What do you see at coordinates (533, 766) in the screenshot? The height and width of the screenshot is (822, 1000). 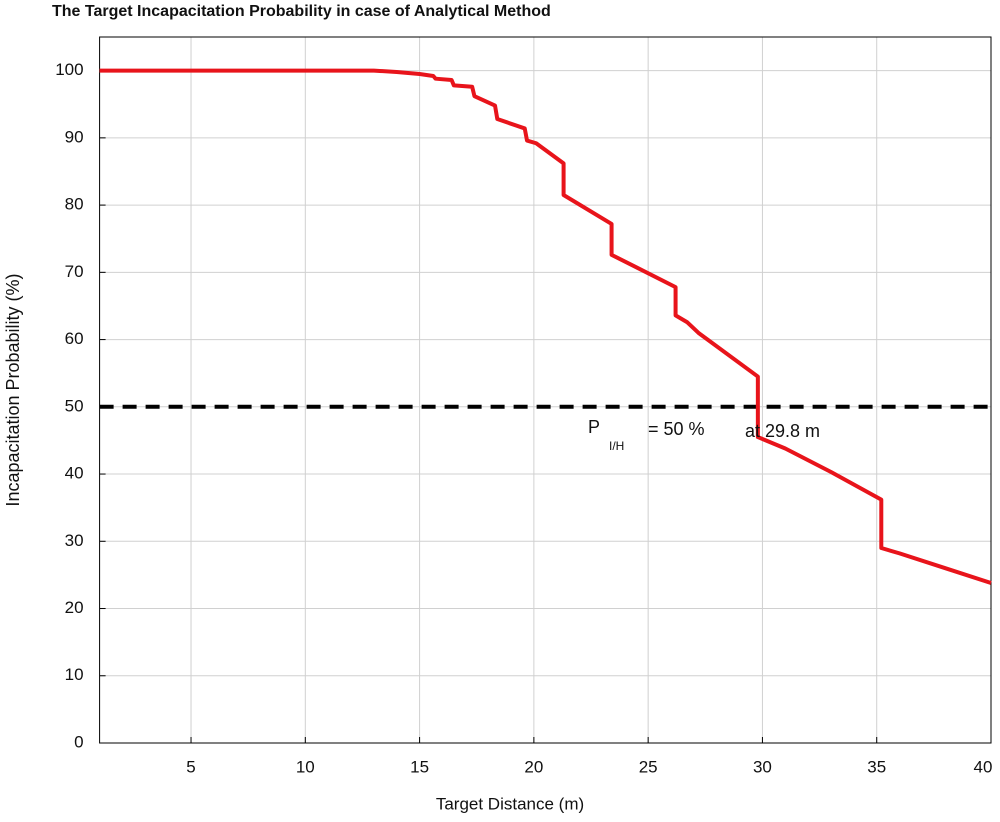 I see `x-tick-label: 20` at bounding box center [533, 766].